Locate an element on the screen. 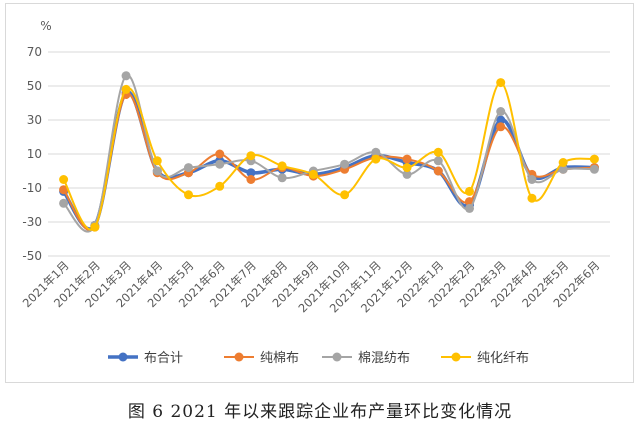 The height and width of the screenshot is (429, 640). figure-caption: 图 6 2021 年以来跟踪企业布产量环比变化情况 is located at coordinates (320, 412).